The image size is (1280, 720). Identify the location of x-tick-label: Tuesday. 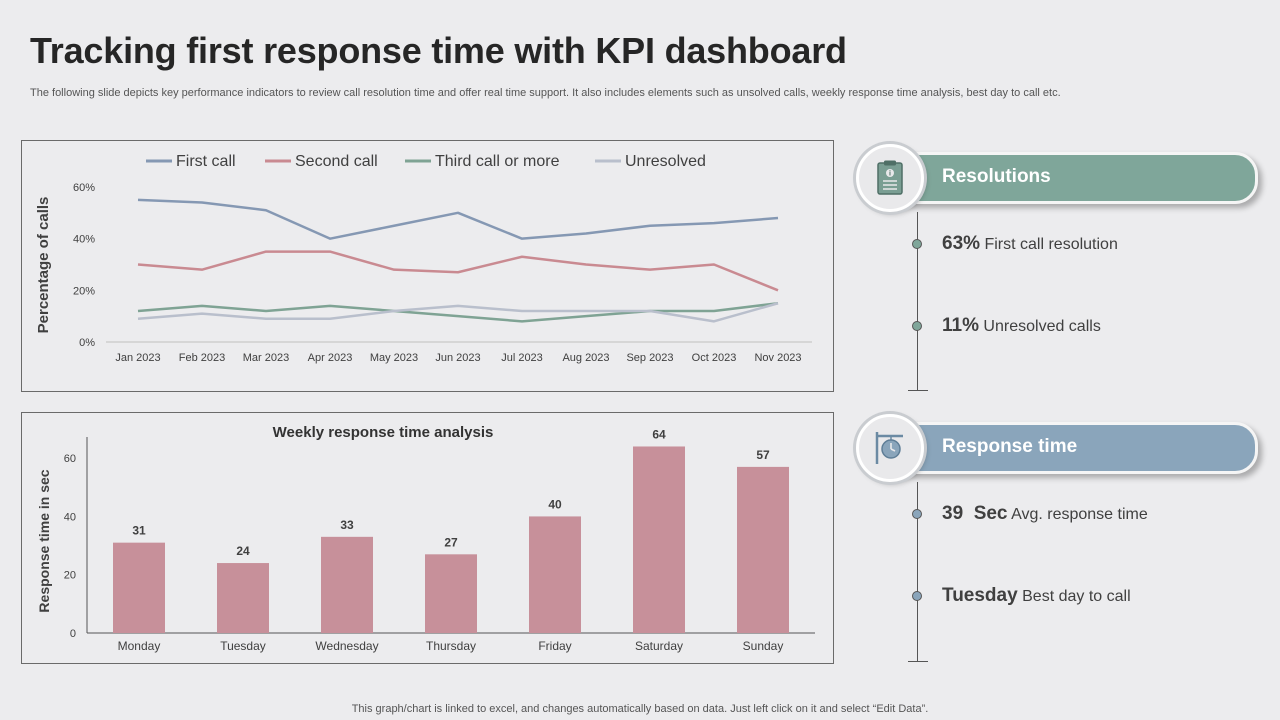
(243, 646).